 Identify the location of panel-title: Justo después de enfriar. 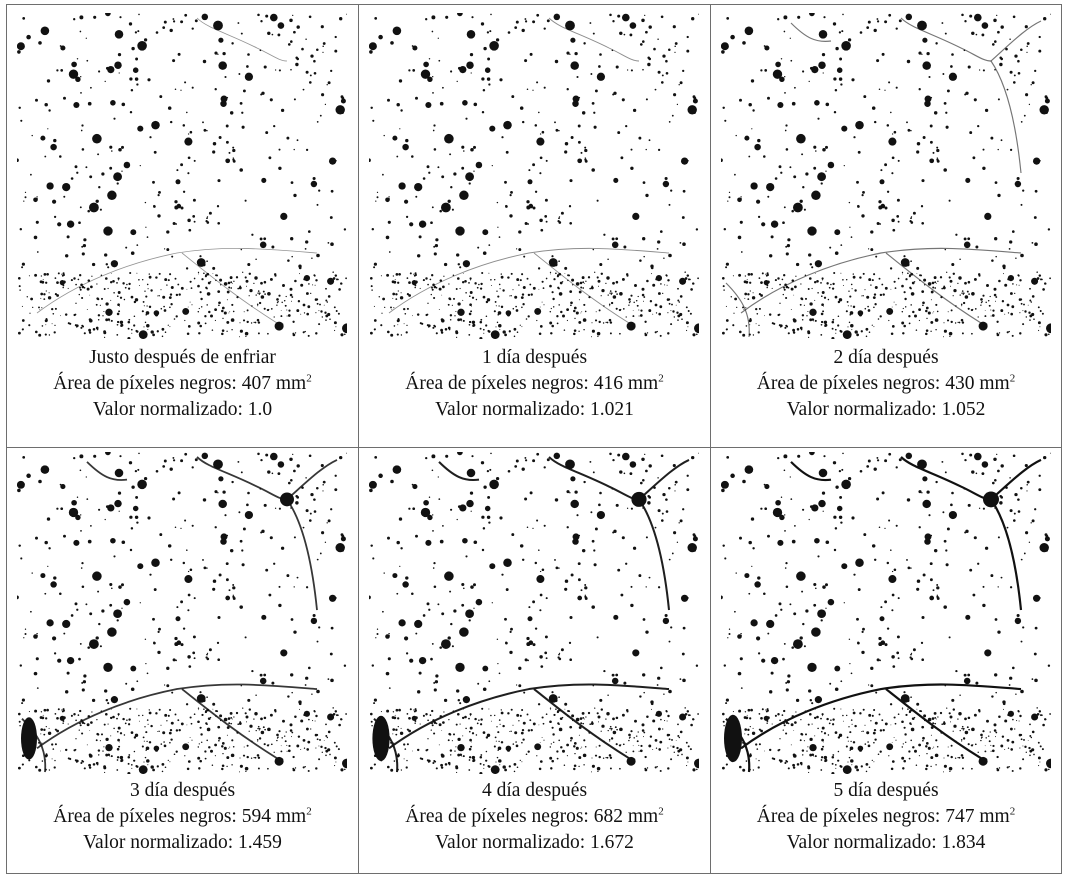
(182, 357).